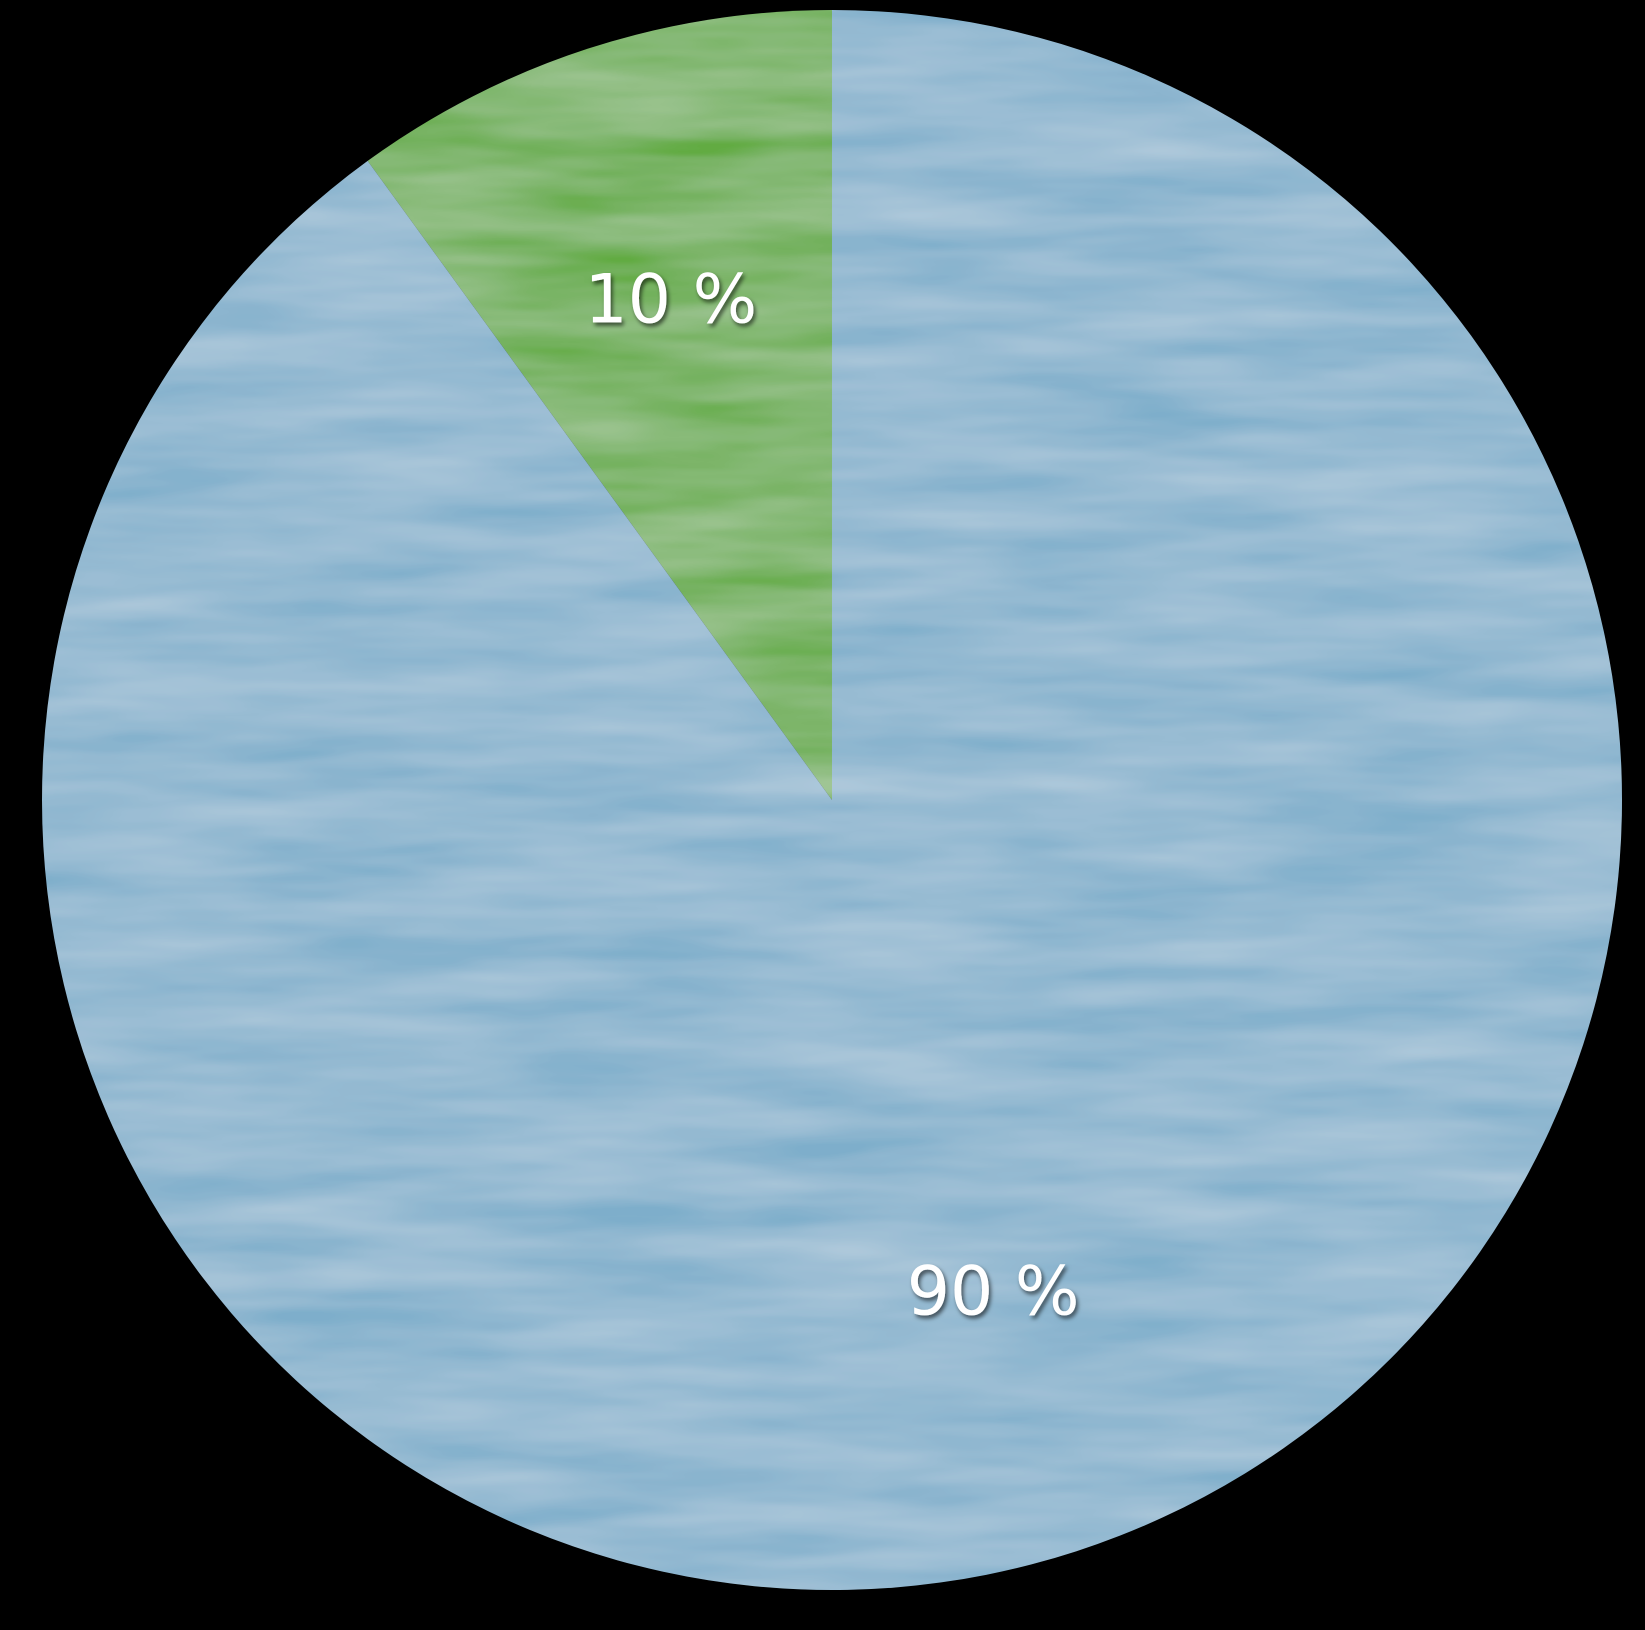  What do you see at coordinates (993, 1291) in the screenshot?
I see `data-label: 90 %` at bounding box center [993, 1291].